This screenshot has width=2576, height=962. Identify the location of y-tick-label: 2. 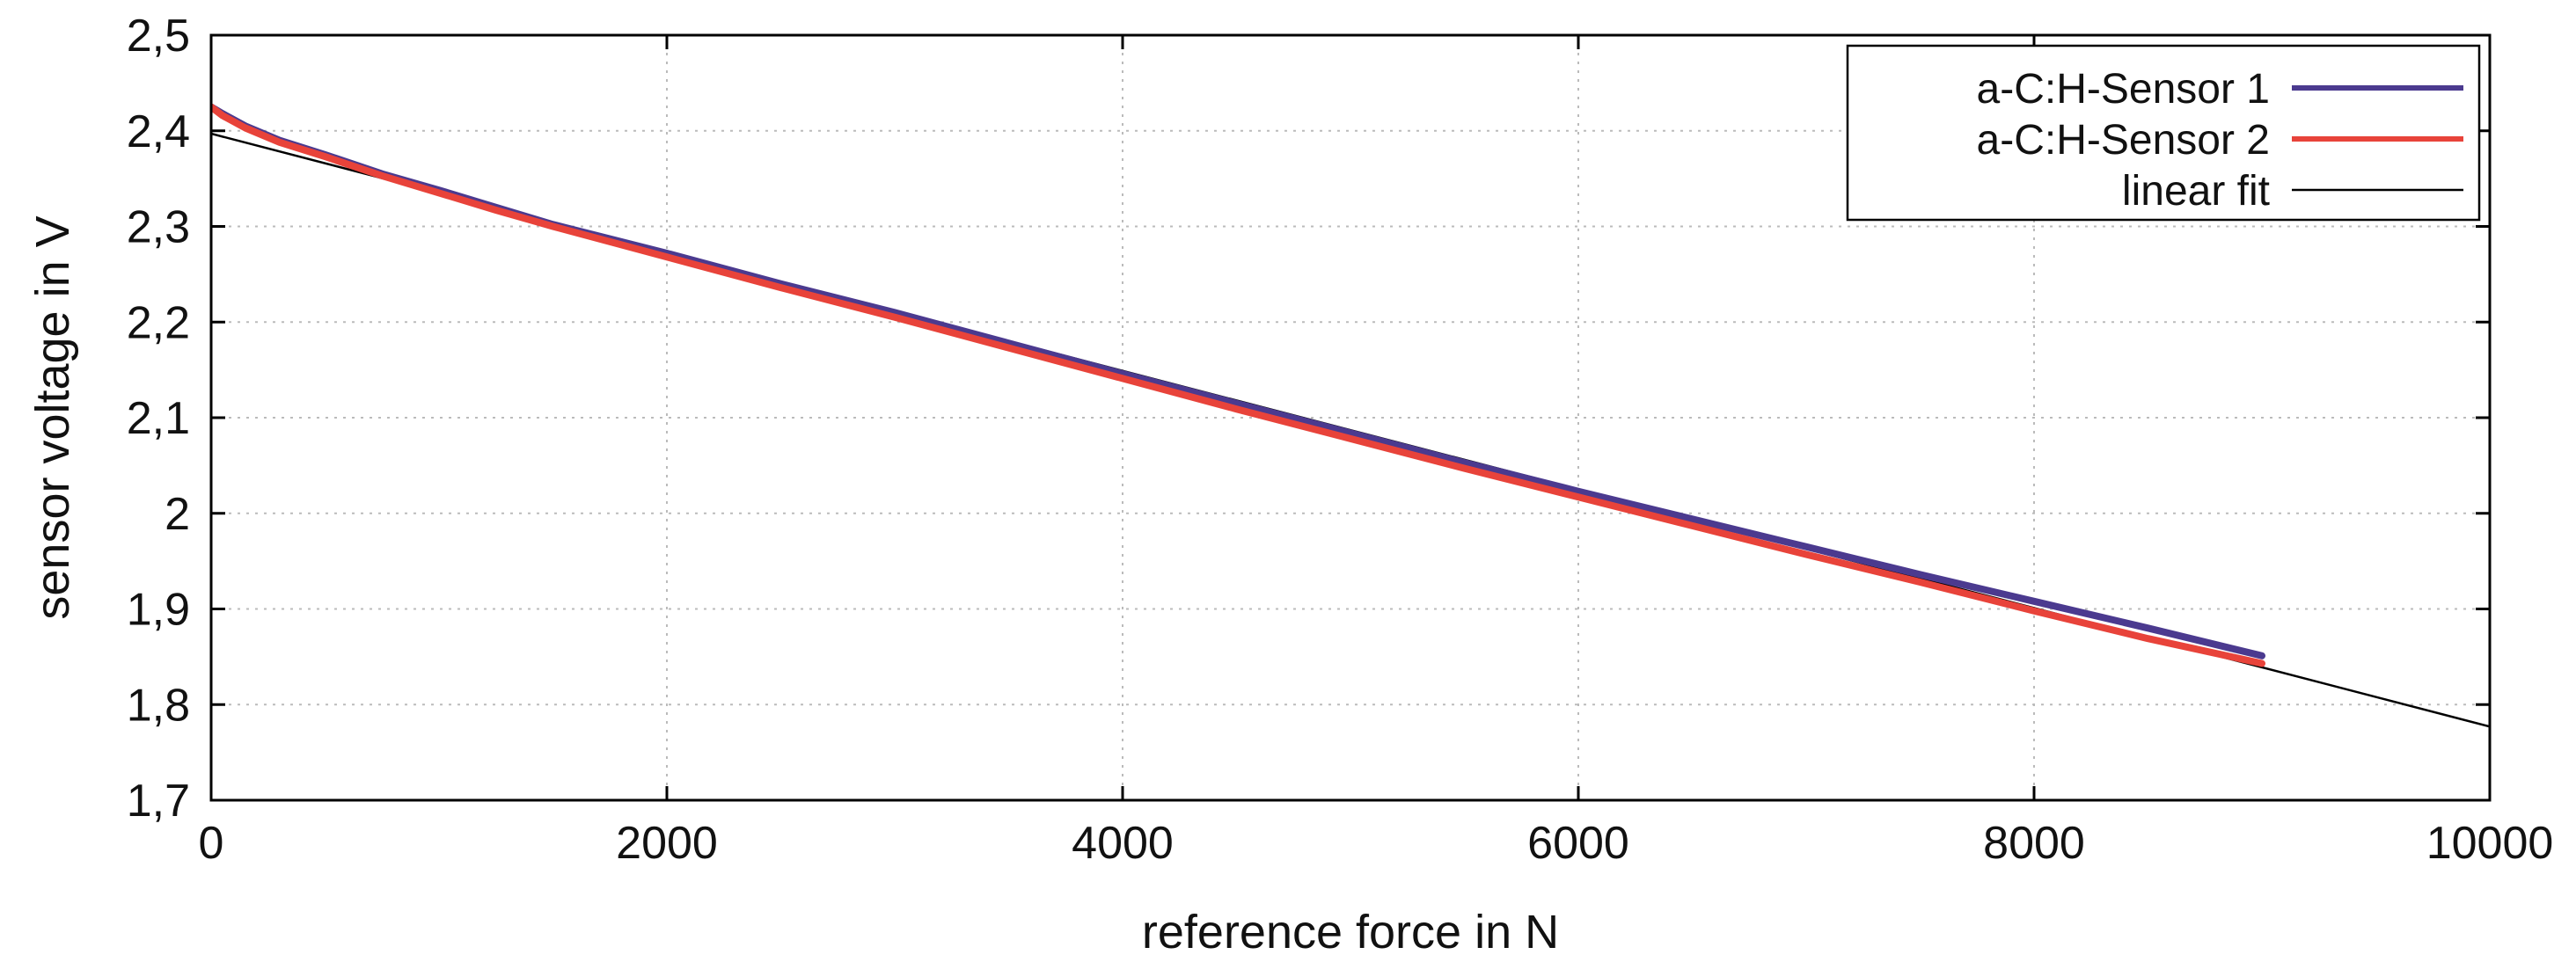
(177, 514).